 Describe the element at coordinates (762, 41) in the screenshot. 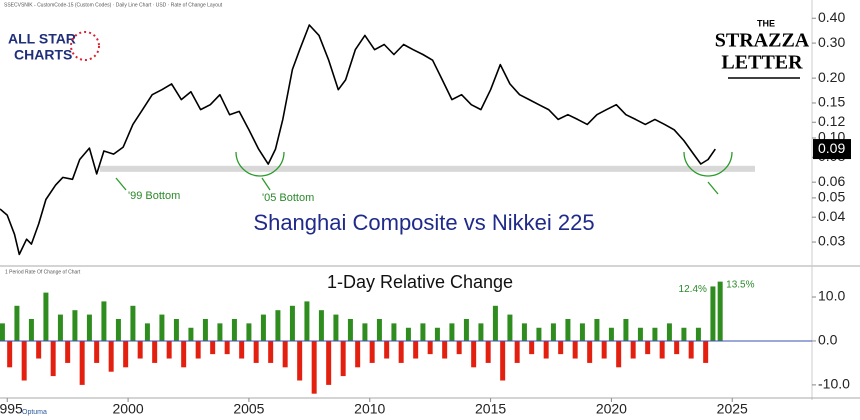

I see `logo-text: STRAZZA` at that location.